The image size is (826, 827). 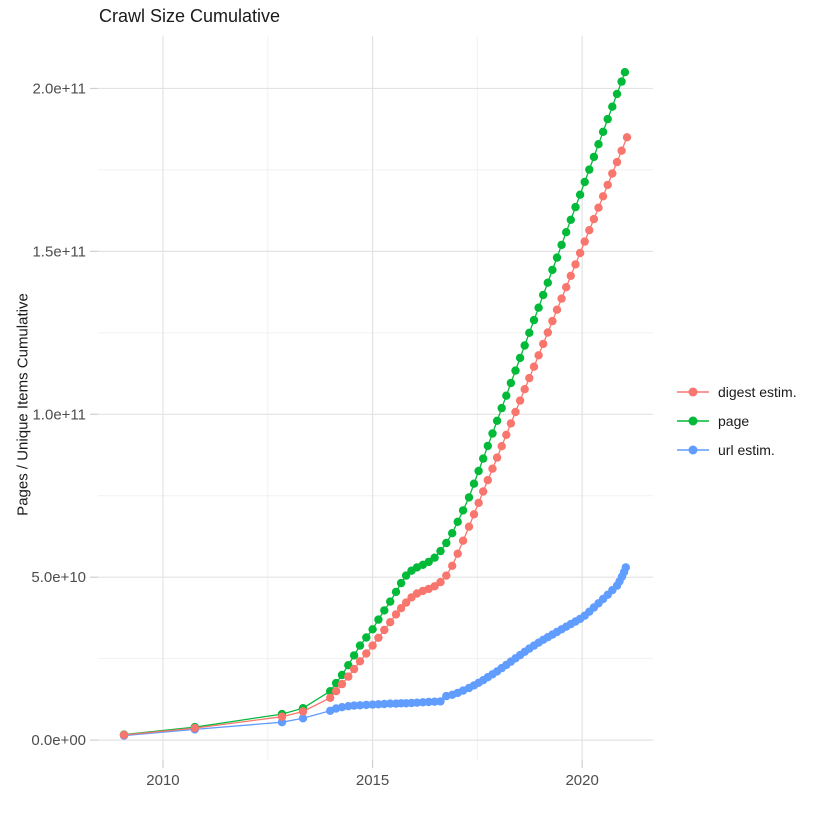 What do you see at coordinates (372, 780) in the screenshot?
I see `x-tick-label: 2015` at bounding box center [372, 780].